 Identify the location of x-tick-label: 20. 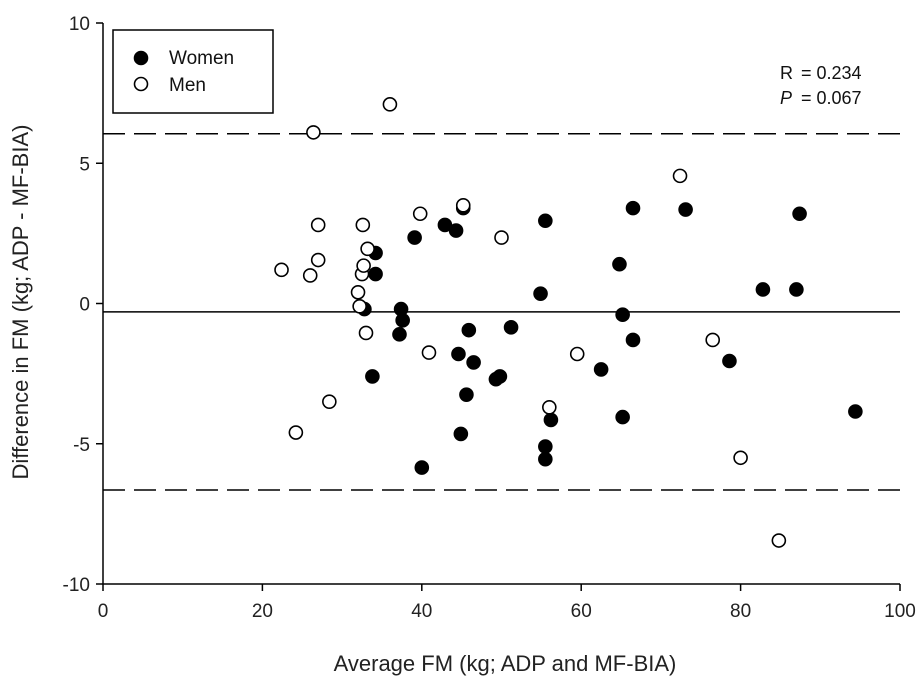
(262, 611).